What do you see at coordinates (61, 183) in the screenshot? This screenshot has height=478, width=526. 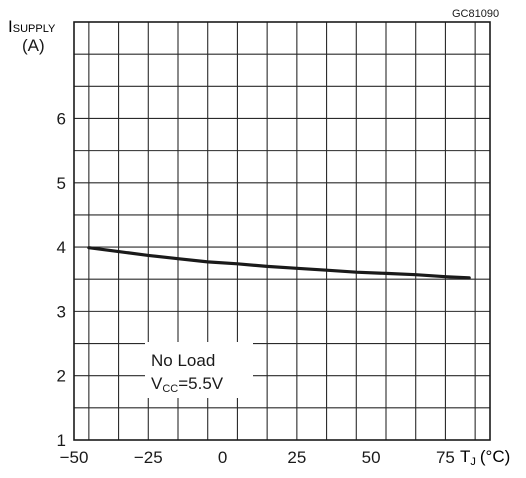 I see `y-tick-label: 5` at bounding box center [61, 183].